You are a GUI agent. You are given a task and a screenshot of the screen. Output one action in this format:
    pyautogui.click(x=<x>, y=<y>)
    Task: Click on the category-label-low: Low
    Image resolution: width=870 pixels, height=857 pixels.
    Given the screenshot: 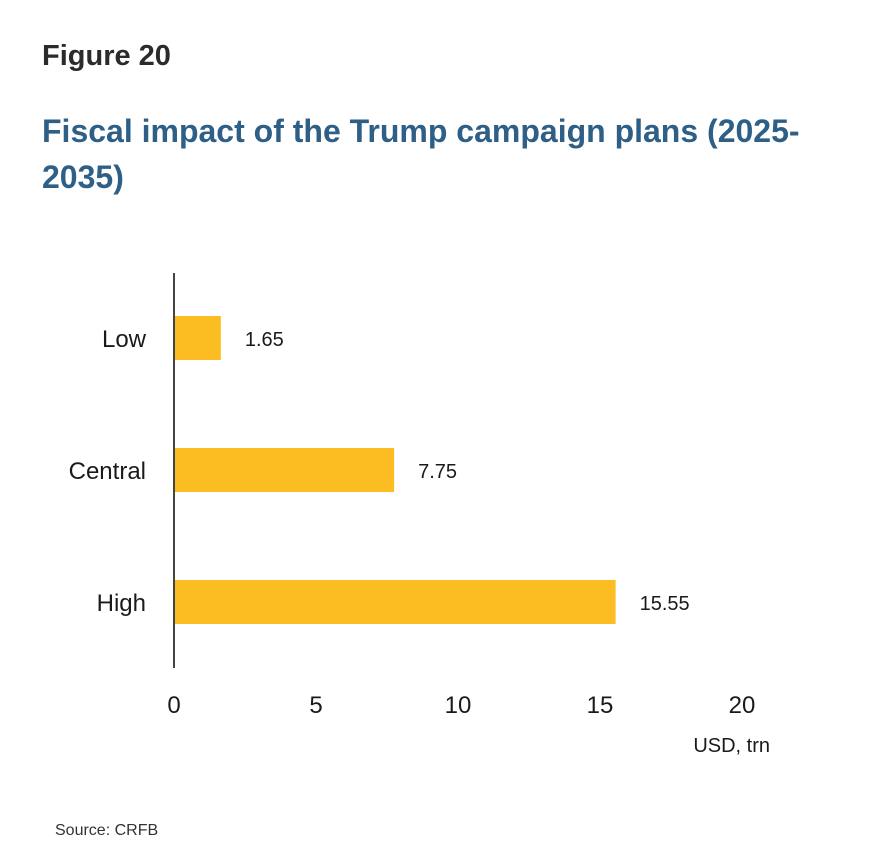 What is the action you would take?
    pyautogui.click(x=124, y=339)
    